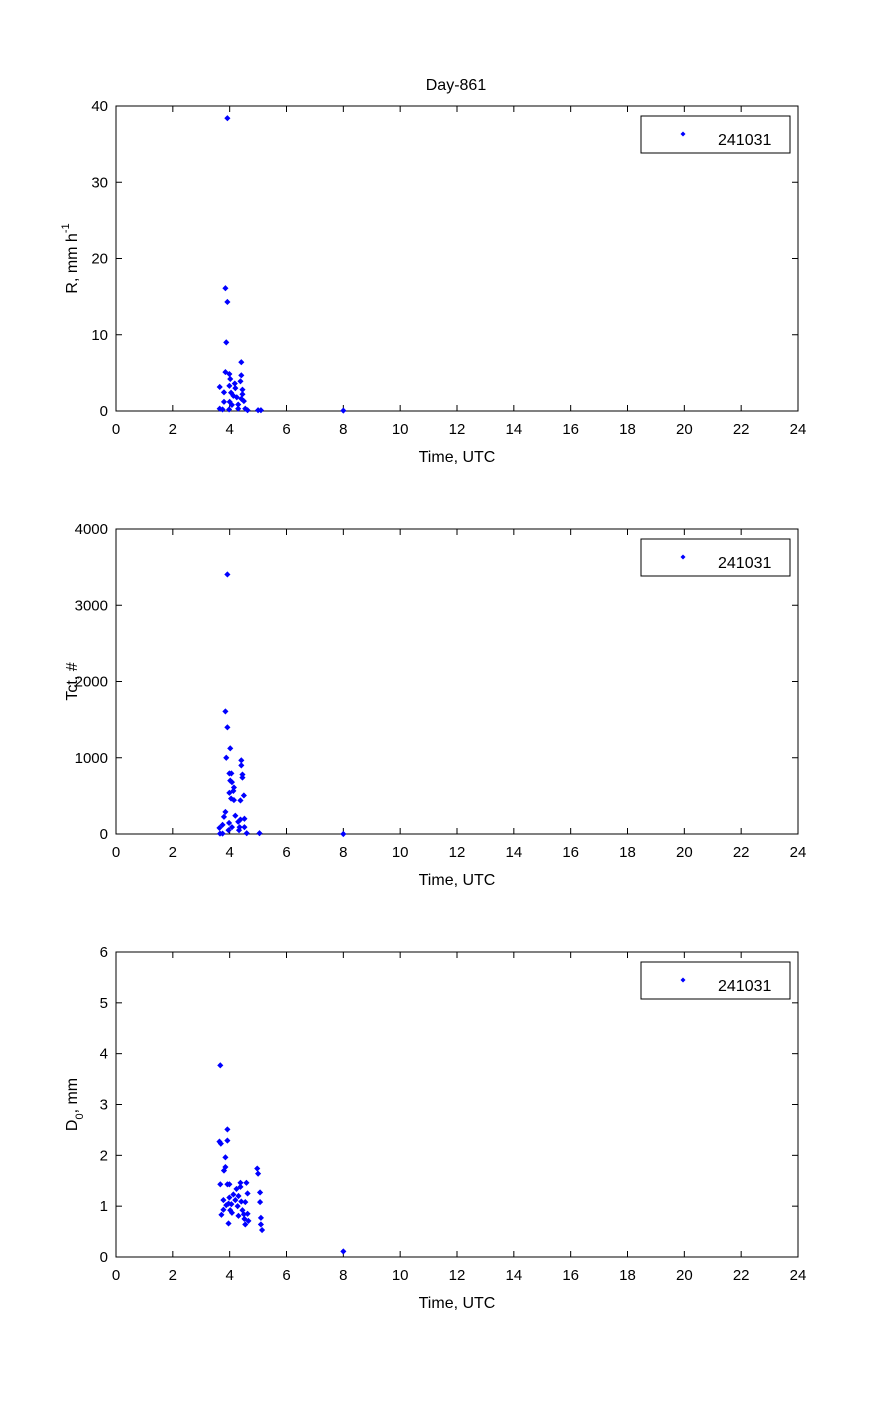 Image resolution: width=883 pixels, height=1412 pixels. Describe the element at coordinates (400, 1275) in the screenshot. I see `x-tick-label: 10` at that location.